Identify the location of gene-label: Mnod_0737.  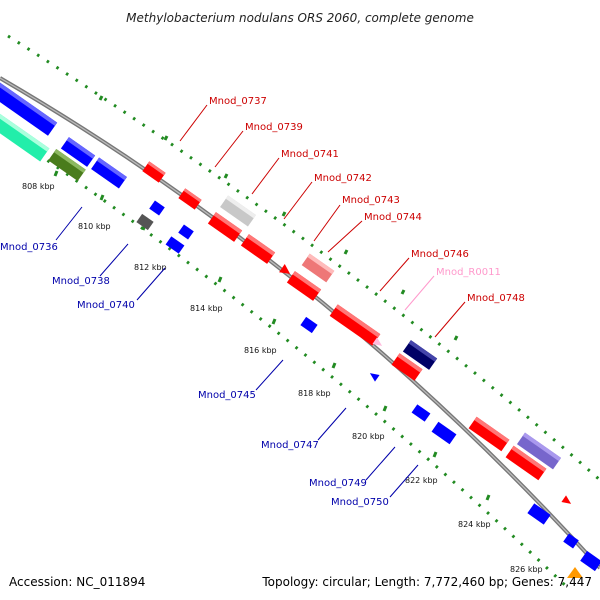
(238, 101).